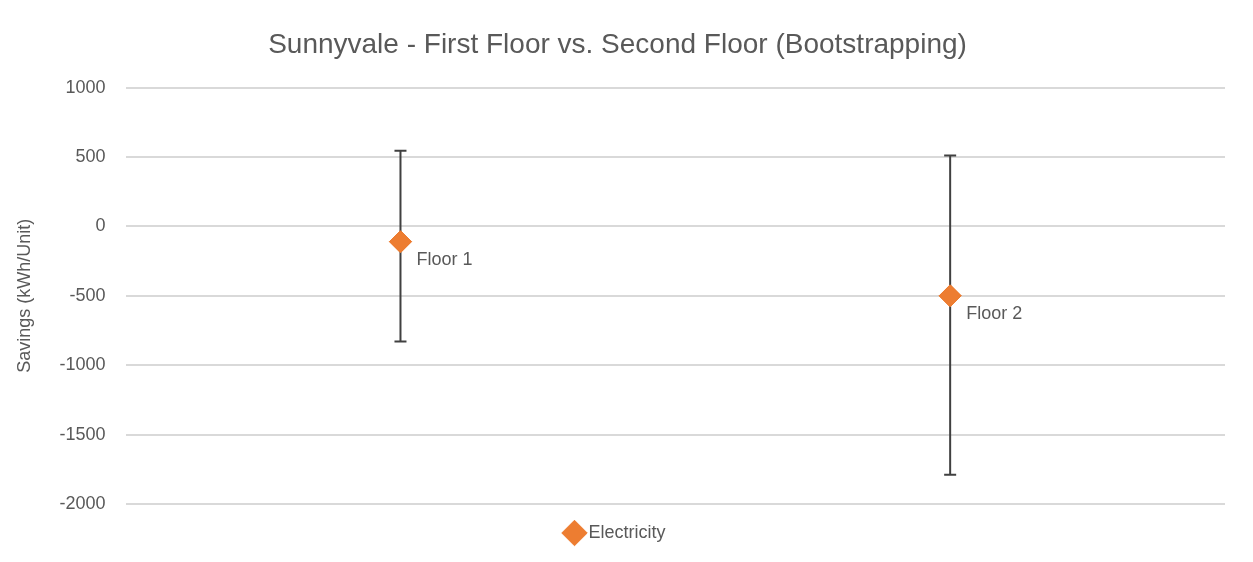  What do you see at coordinates (82, 502) in the screenshot?
I see `y-tick-label: -2000` at bounding box center [82, 502].